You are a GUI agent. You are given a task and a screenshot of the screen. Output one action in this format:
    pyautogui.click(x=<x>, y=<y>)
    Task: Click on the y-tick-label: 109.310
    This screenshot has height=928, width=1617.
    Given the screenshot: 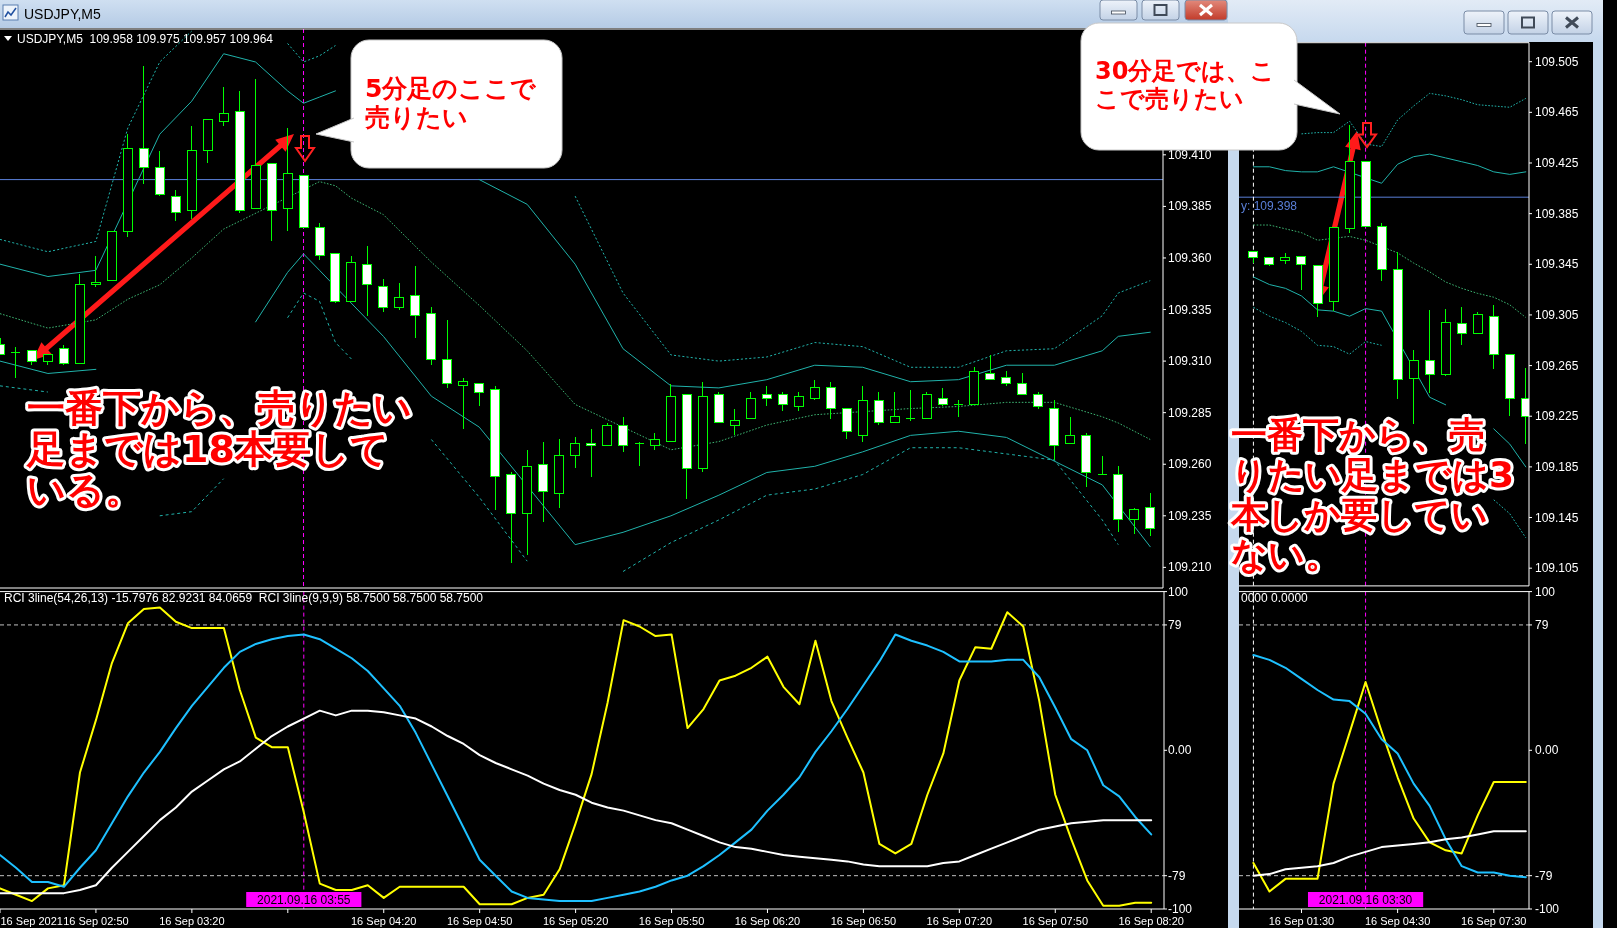 What is the action you would take?
    pyautogui.click(x=1190, y=361)
    